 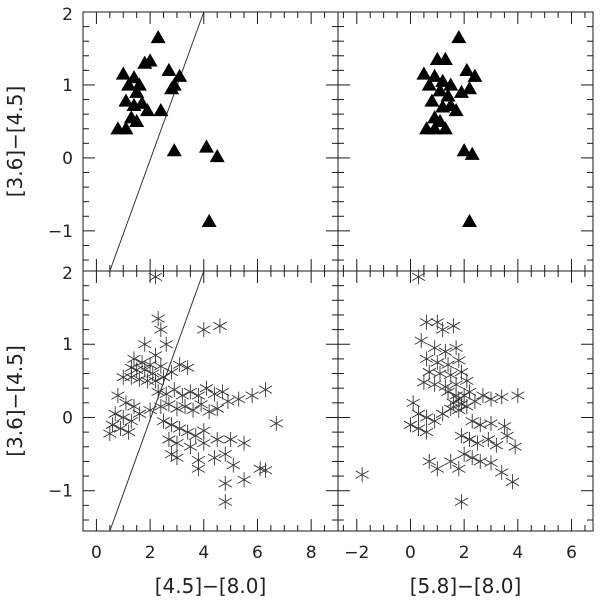 What do you see at coordinates (67, 159) in the screenshot?
I see `y-tick-label: 0` at bounding box center [67, 159].